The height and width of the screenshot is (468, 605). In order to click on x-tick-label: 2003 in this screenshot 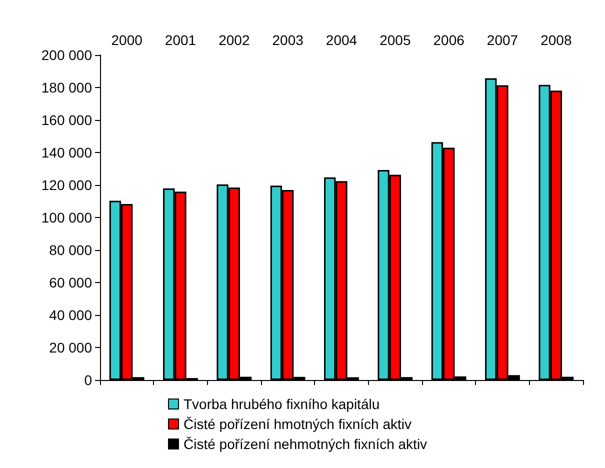, I will do `click(288, 40)`.